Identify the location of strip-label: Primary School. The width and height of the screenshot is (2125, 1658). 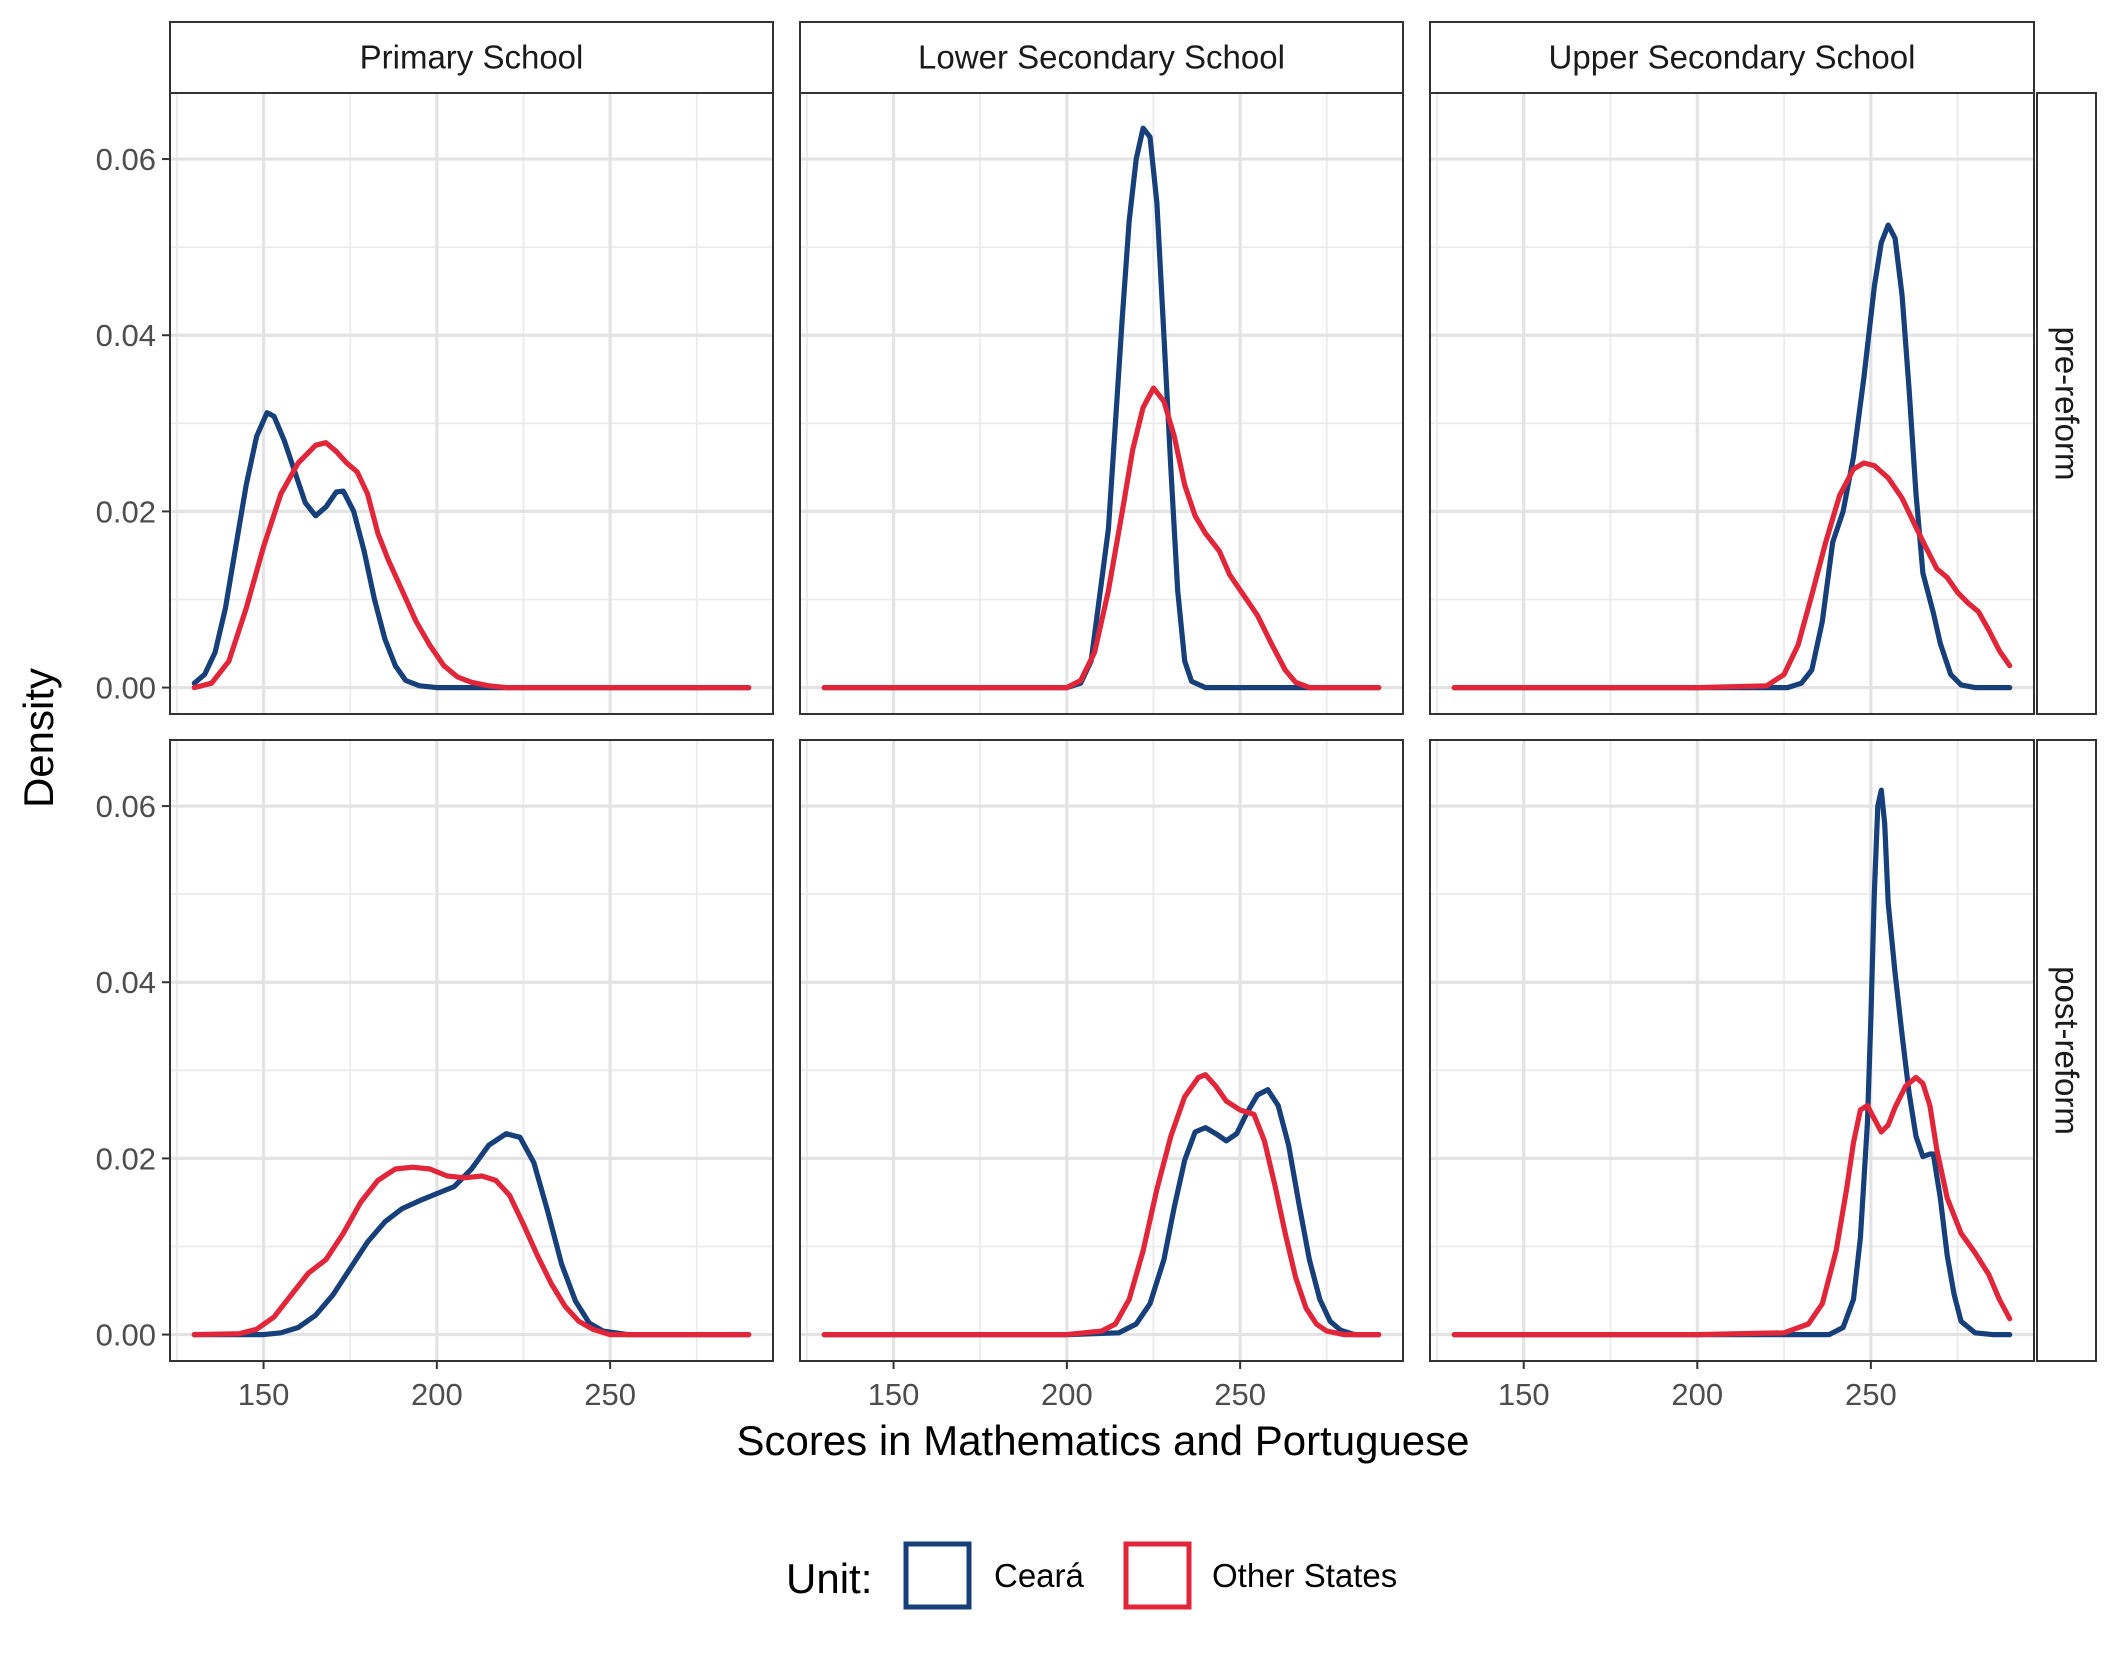
(472, 57).